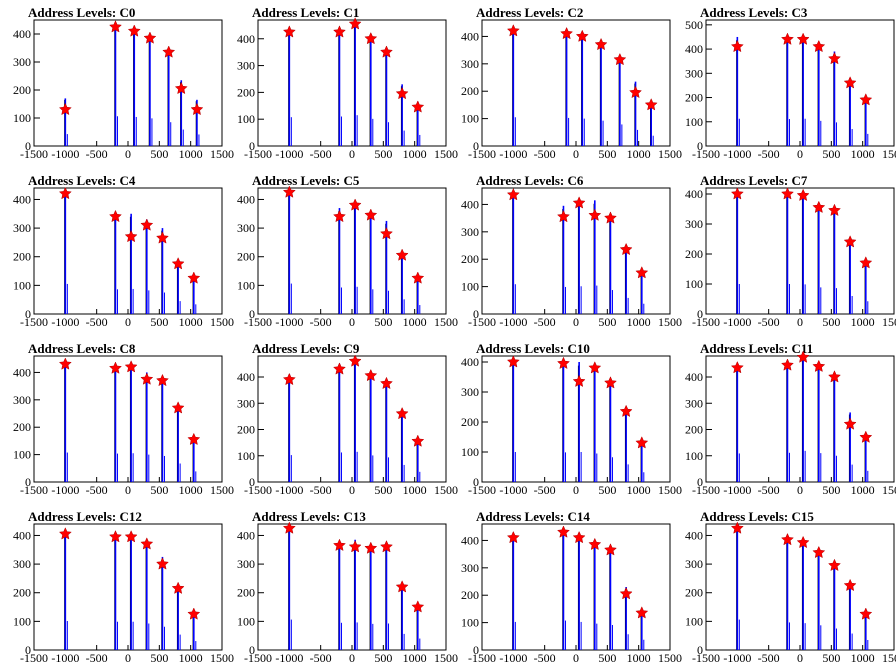 The width and height of the screenshot is (896, 672). I want to click on y-tick-label: 500, so click(694, 25).